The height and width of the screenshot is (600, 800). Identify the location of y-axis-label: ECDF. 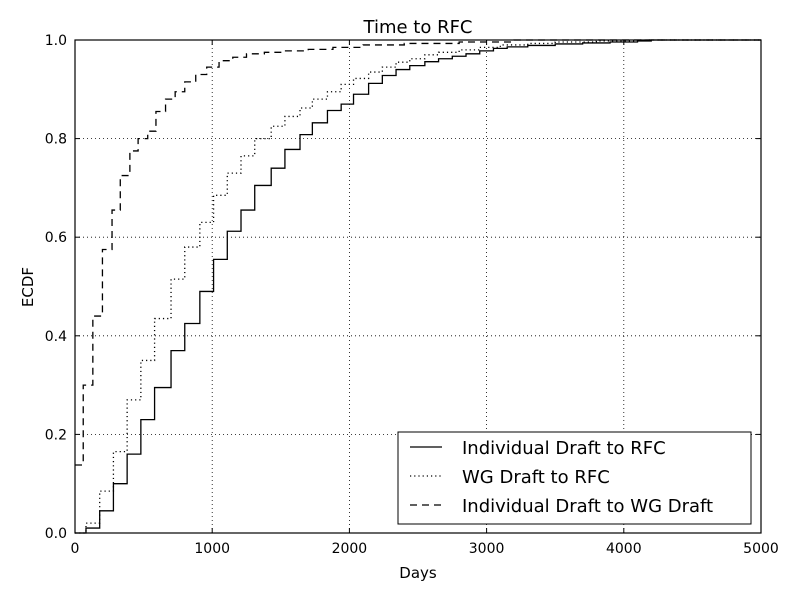
(28, 287).